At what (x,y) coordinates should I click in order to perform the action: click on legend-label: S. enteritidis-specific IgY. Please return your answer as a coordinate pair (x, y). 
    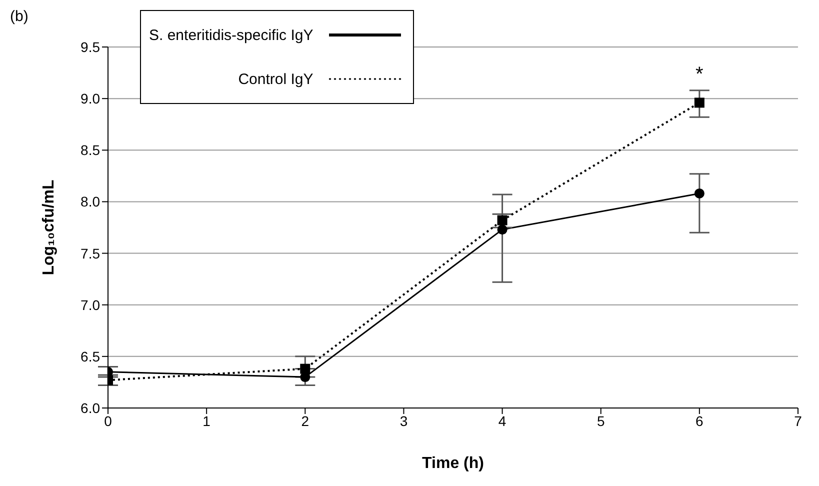
    Looking at the image, I should click on (231, 35).